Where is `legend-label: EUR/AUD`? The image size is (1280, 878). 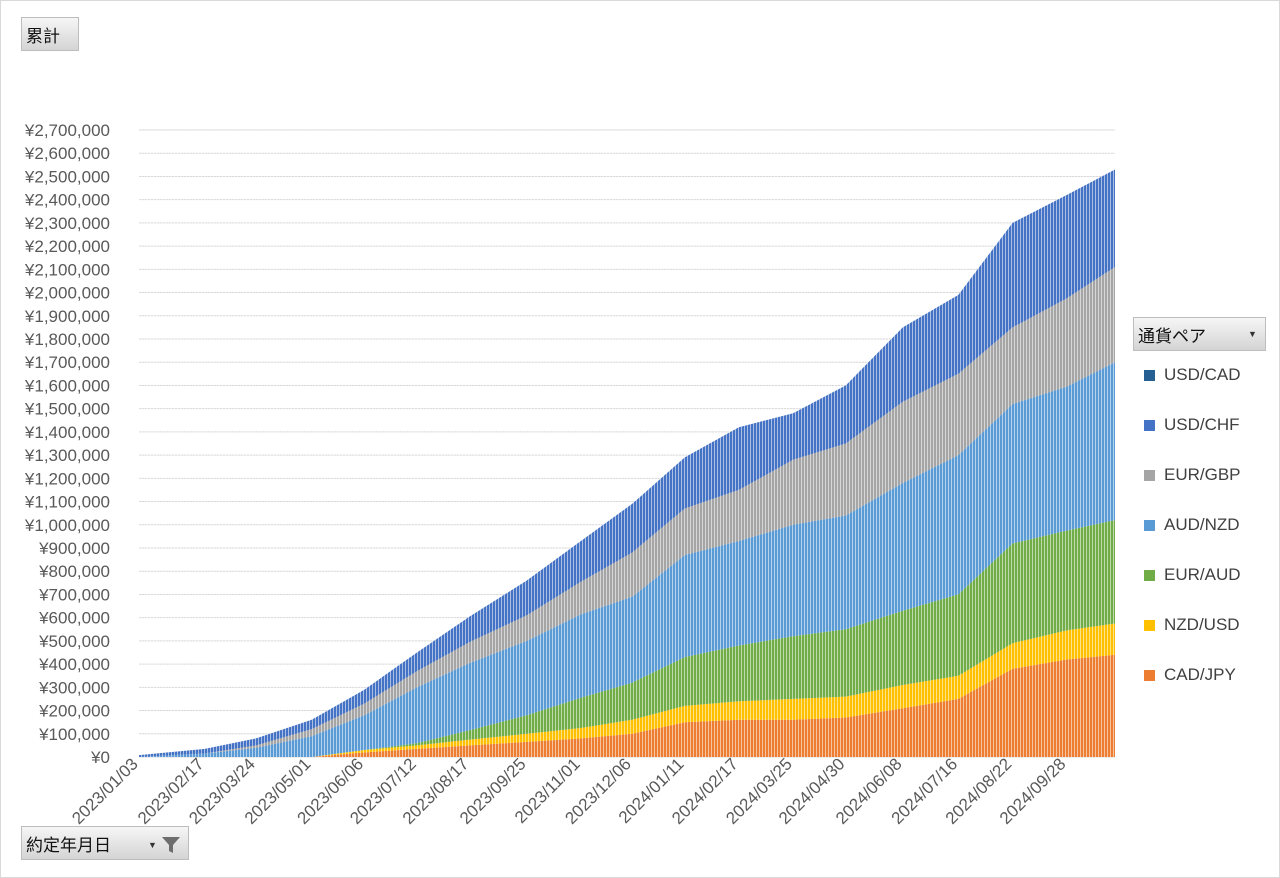 legend-label: EUR/AUD is located at coordinates (1202, 574).